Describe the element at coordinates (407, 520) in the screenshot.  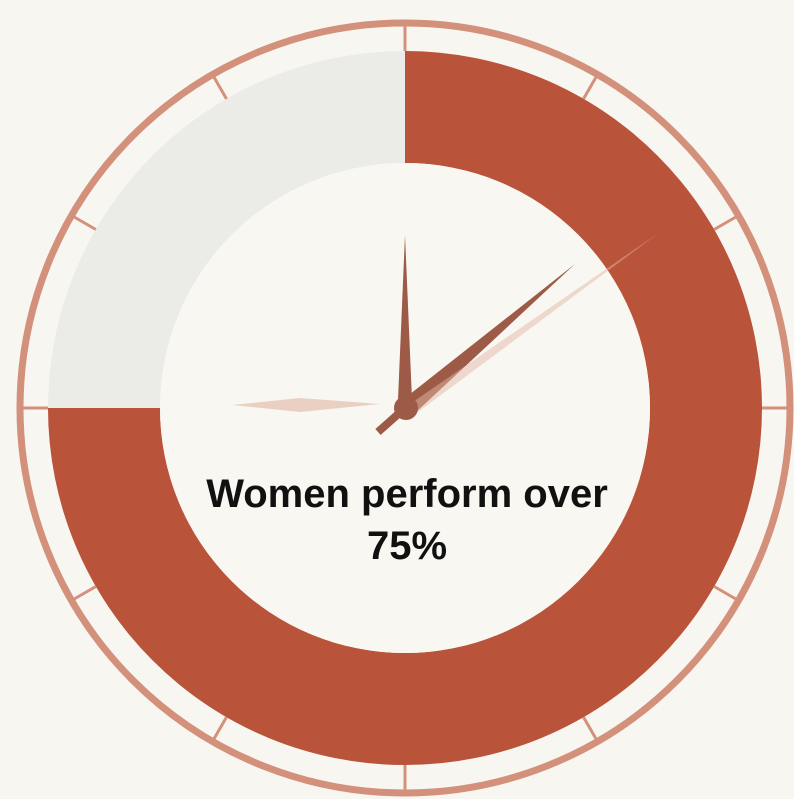
I see `chart-title: Women perform over 75%` at that location.